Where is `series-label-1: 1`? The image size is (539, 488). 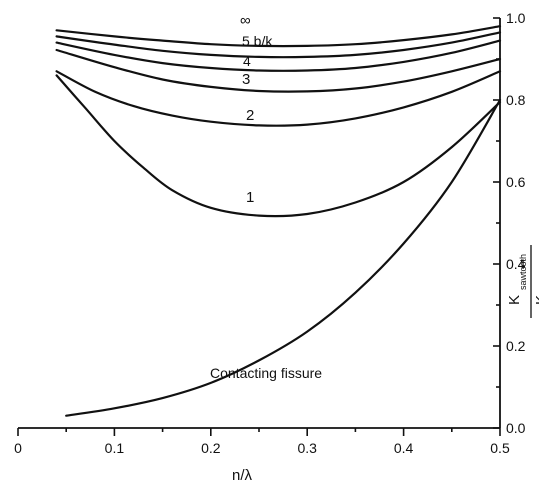 series-label-1: 1 is located at coordinates (250, 197).